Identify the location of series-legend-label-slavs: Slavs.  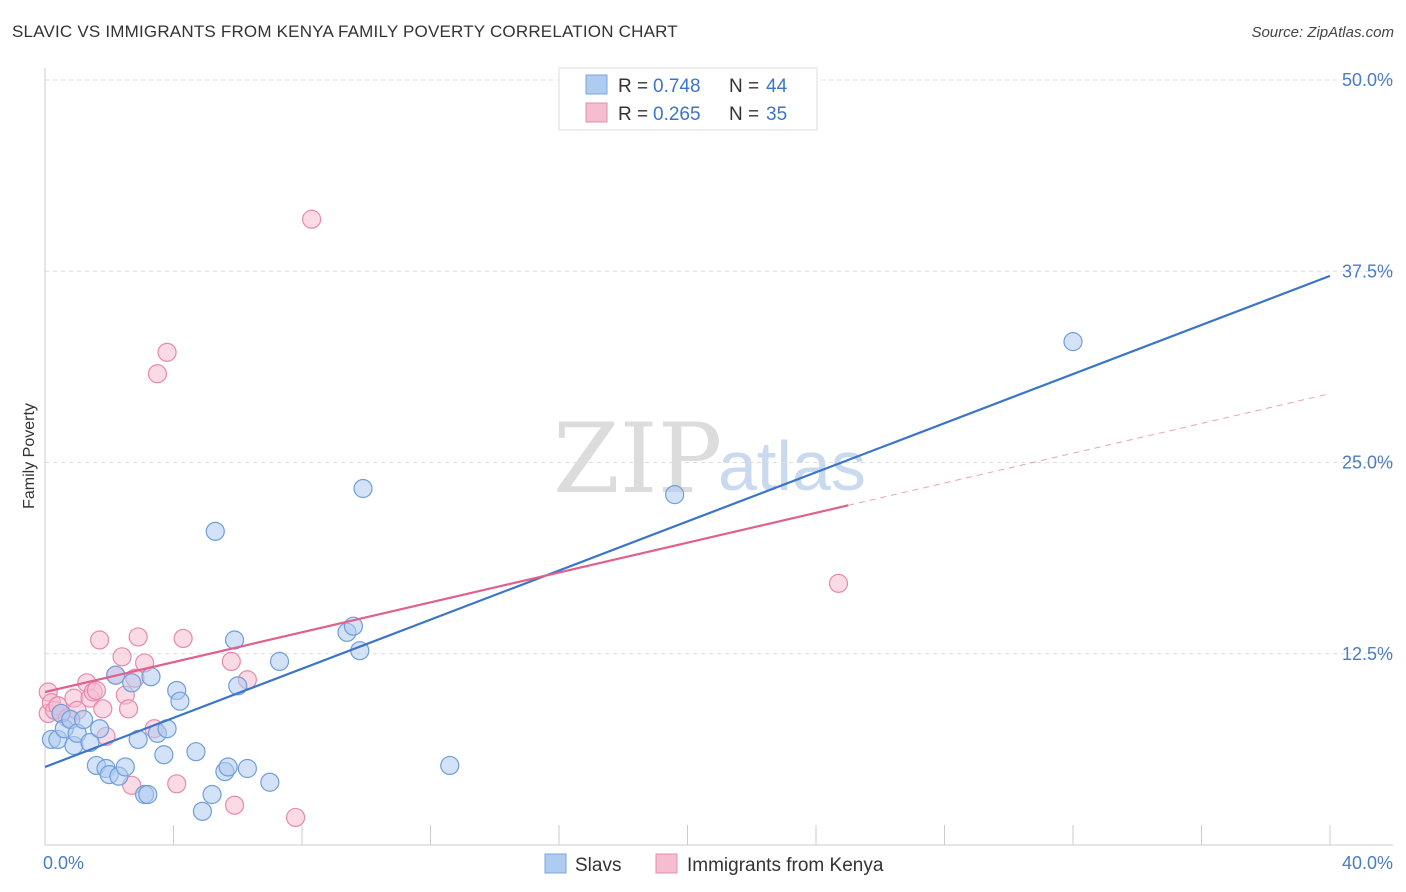
(598, 865).